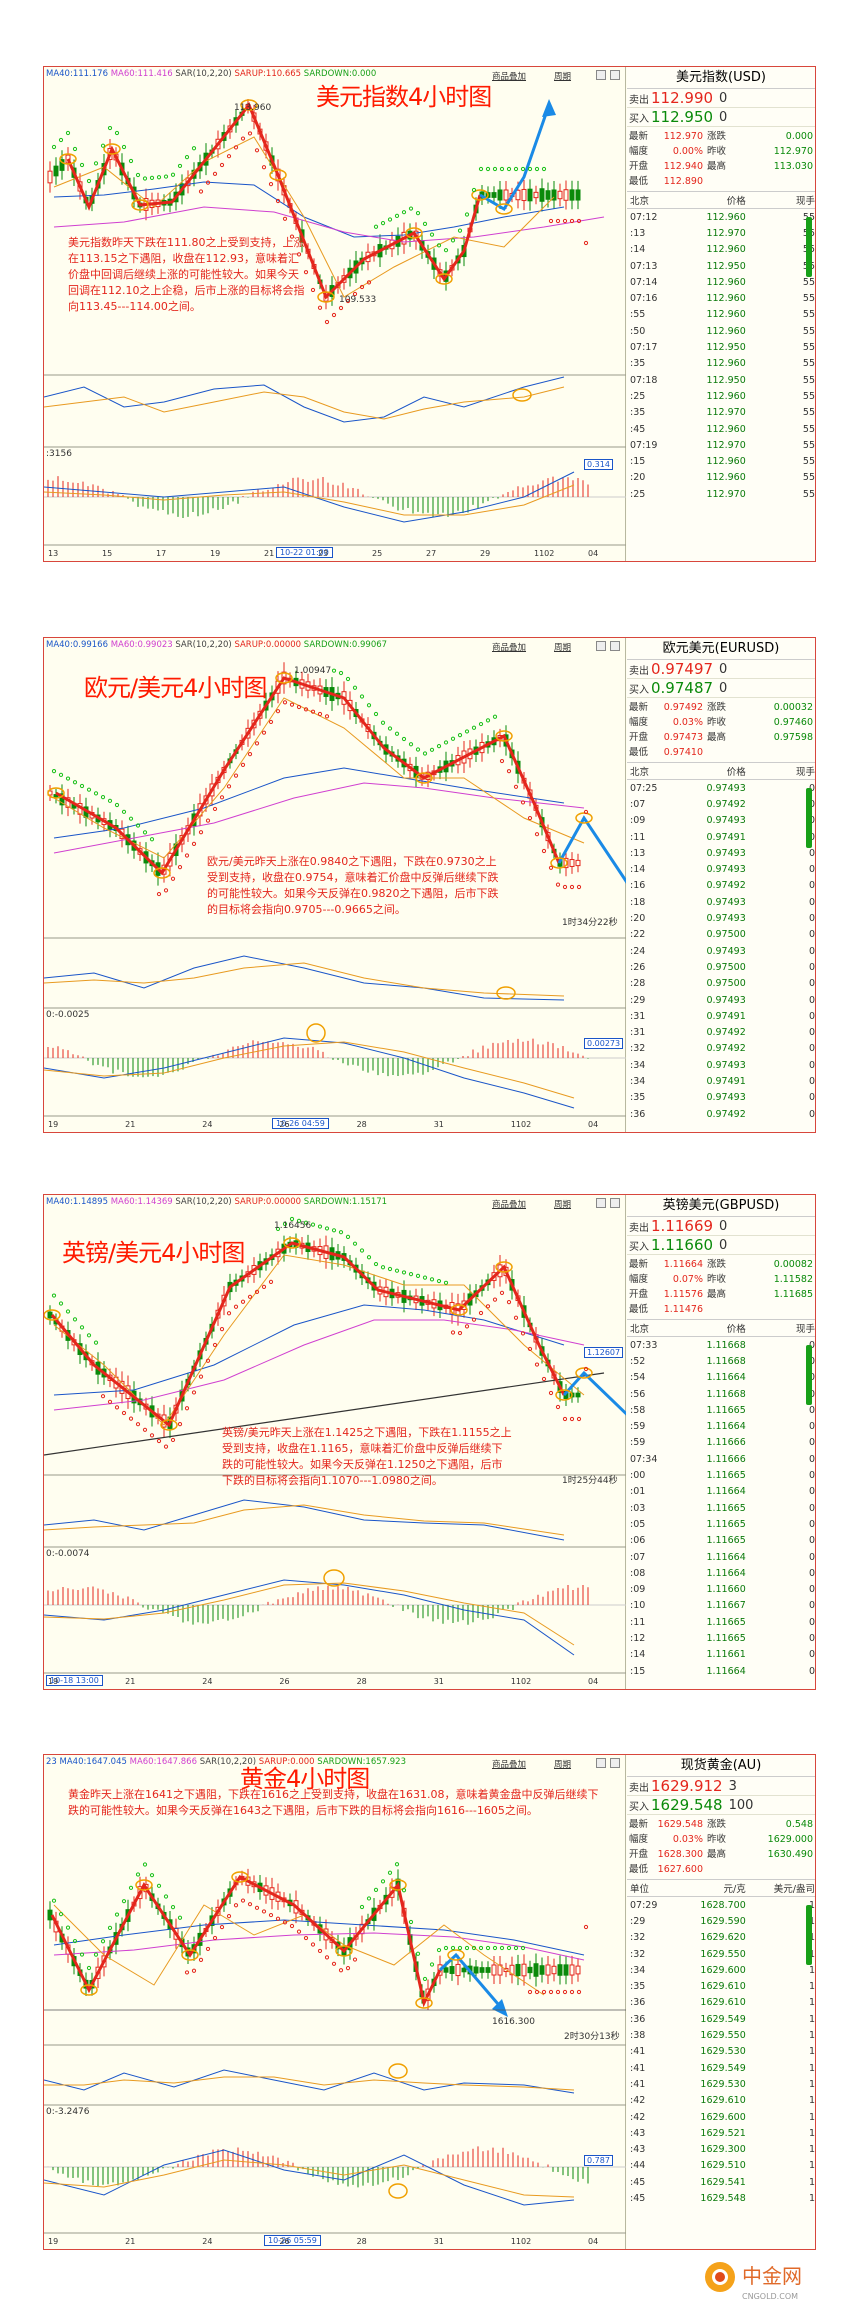  What do you see at coordinates (130, 1124) in the screenshot?
I see `x-tick-label: 21` at bounding box center [130, 1124].